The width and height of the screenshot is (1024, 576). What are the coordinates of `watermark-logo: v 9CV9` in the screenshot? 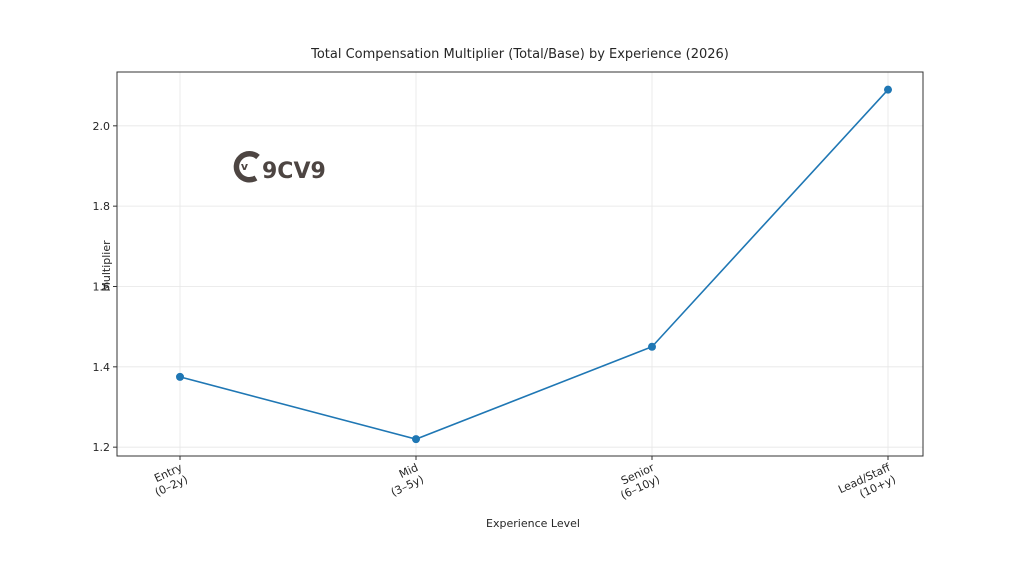 It's located at (279, 167).